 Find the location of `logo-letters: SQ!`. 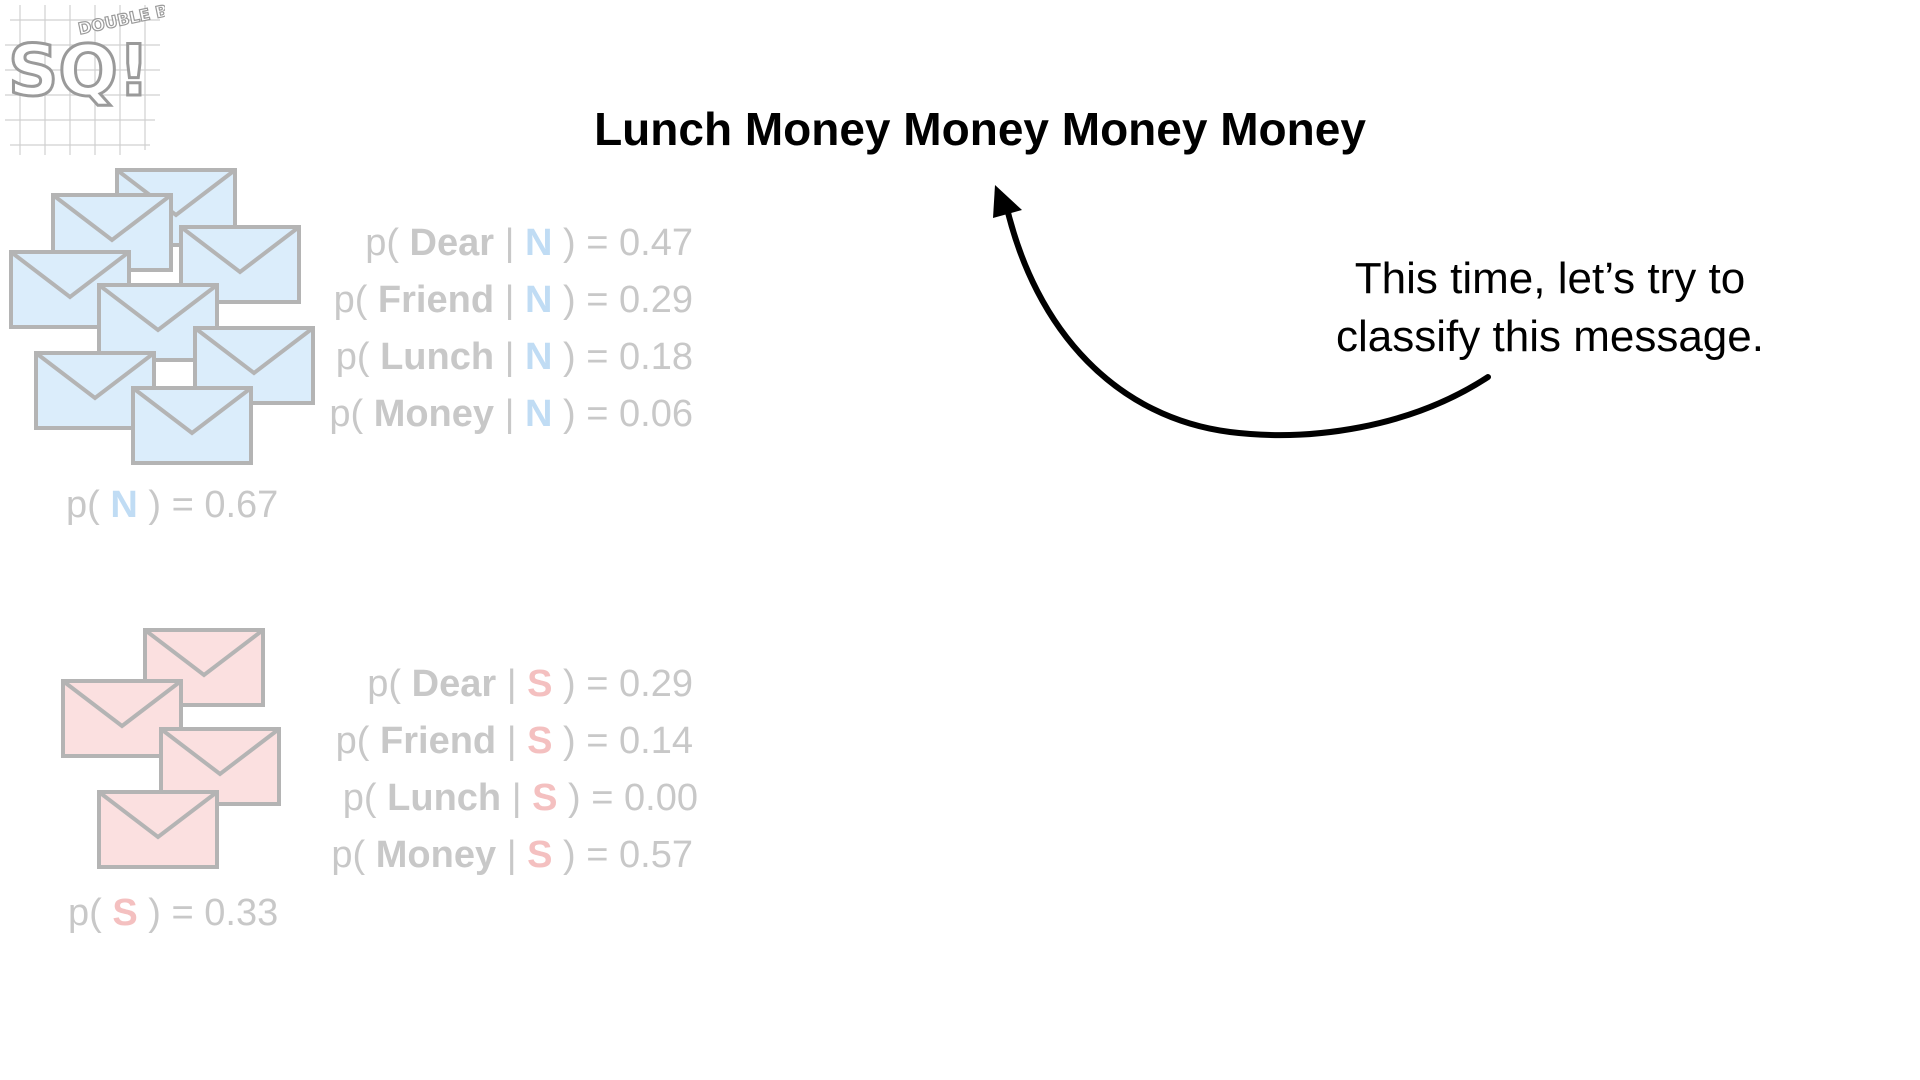

logo-letters: SQ! is located at coordinates (79, 71).